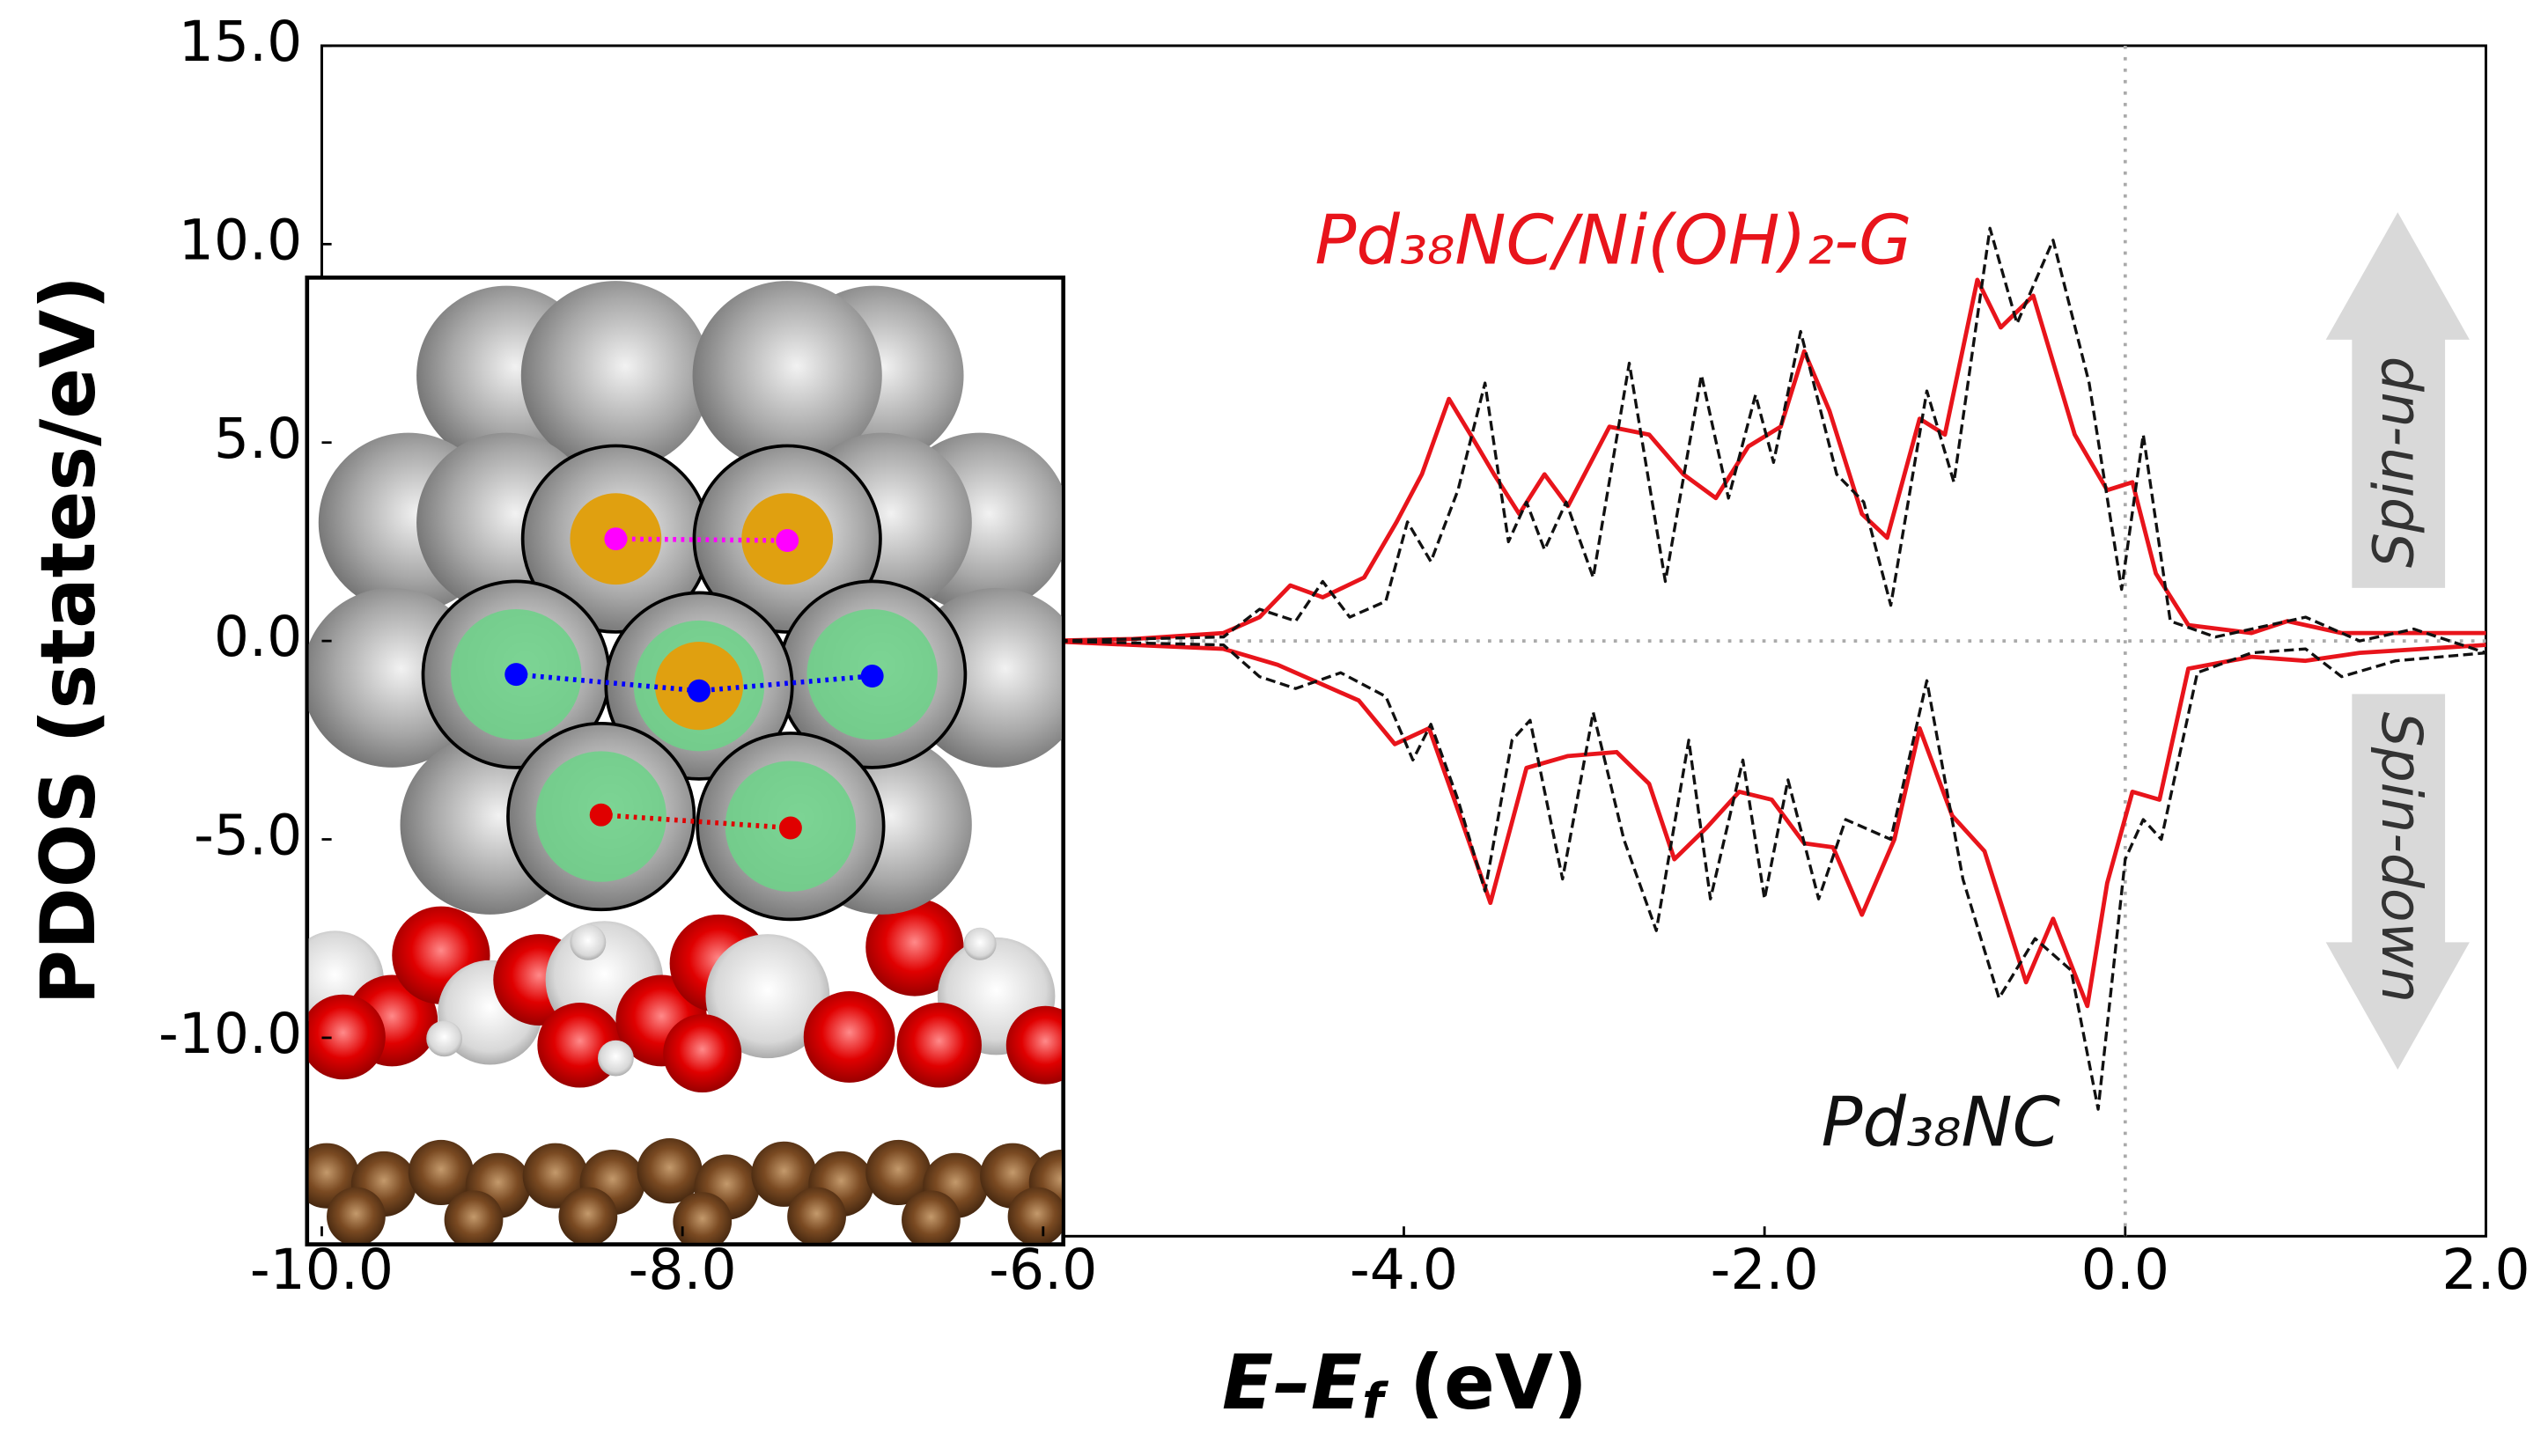 The image size is (2548, 1456). I want to click on x-tick-label: -2.0, so click(1765, 1269).